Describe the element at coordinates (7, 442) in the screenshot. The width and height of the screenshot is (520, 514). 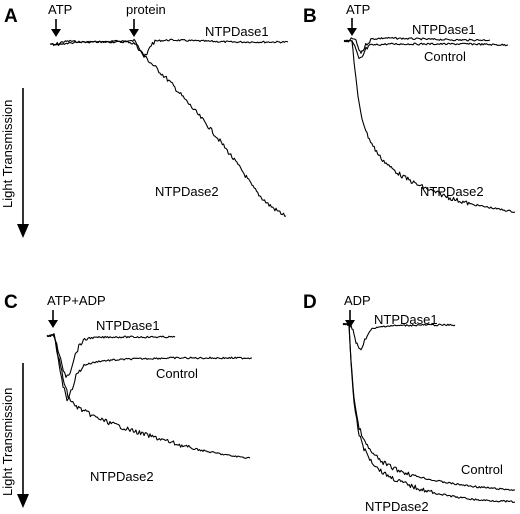
I see `y-axis-label-bottom: Light Transmission` at that location.